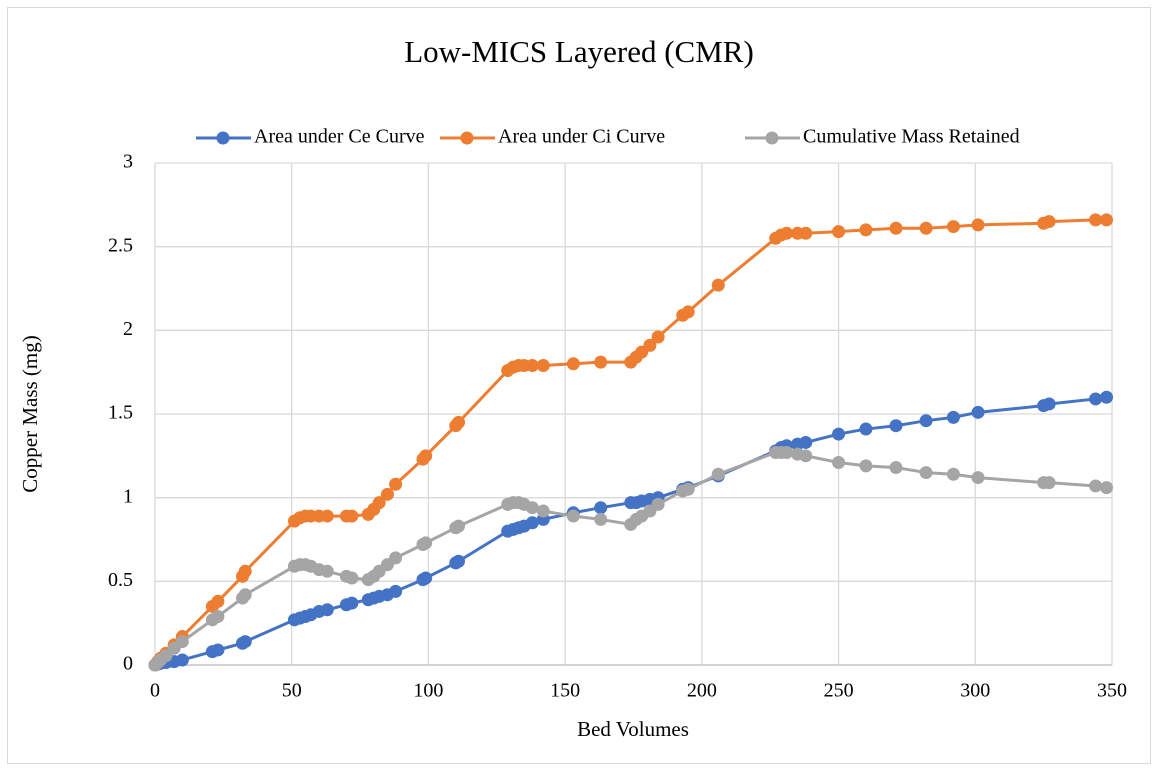 The height and width of the screenshot is (771, 1158). What do you see at coordinates (128, 162) in the screenshot?
I see `y-tick-label: 3` at bounding box center [128, 162].